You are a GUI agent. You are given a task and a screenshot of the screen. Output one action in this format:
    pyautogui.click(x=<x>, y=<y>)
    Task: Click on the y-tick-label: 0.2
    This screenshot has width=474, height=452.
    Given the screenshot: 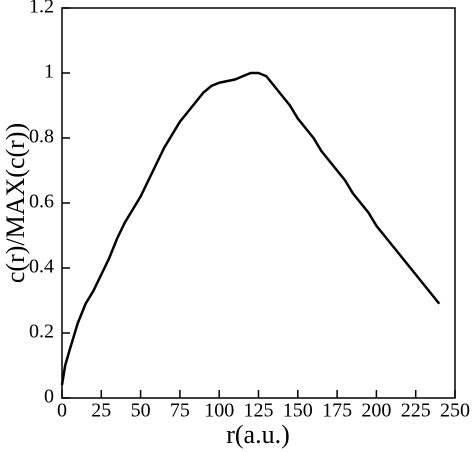 What is the action you would take?
    pyautogui.click(x=41, y=332)
    